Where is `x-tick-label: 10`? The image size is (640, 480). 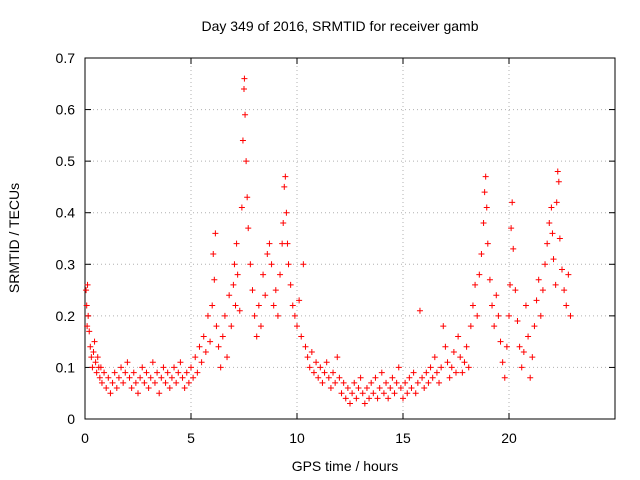 x-tick-label: 10 is located at coordinates (297, 438).